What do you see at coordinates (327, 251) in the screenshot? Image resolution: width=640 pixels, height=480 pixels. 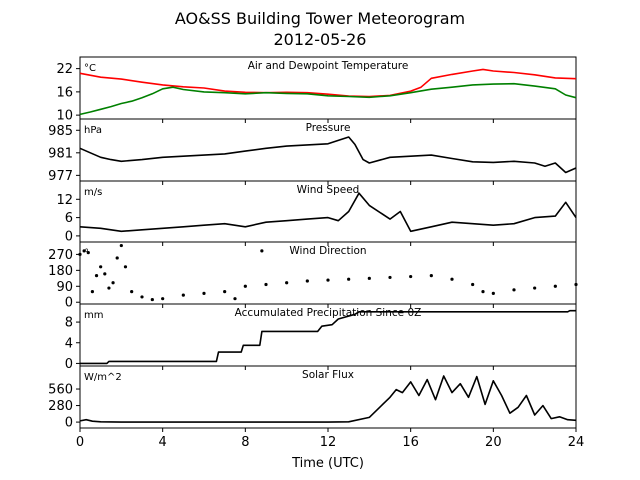 I see `panel-title: Wind Direction` at bounding box center [327, 251].